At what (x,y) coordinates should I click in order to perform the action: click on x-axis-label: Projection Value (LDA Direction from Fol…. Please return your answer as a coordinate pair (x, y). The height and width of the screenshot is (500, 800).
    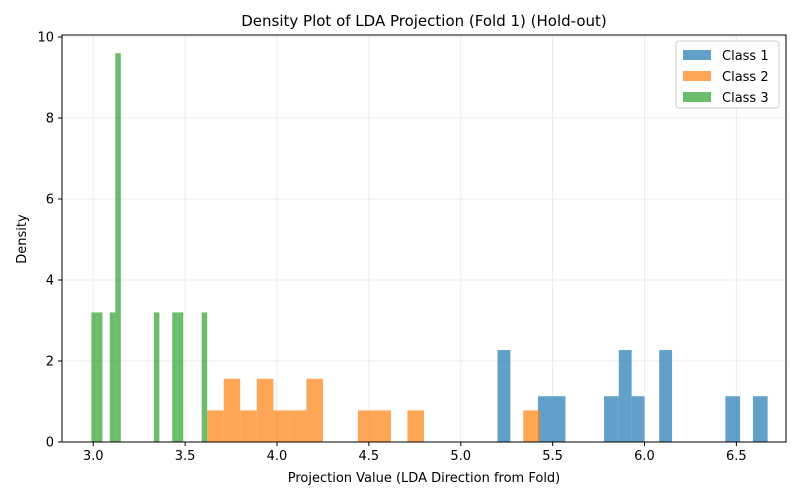
    Looking at the image, I should click on (424, 478).